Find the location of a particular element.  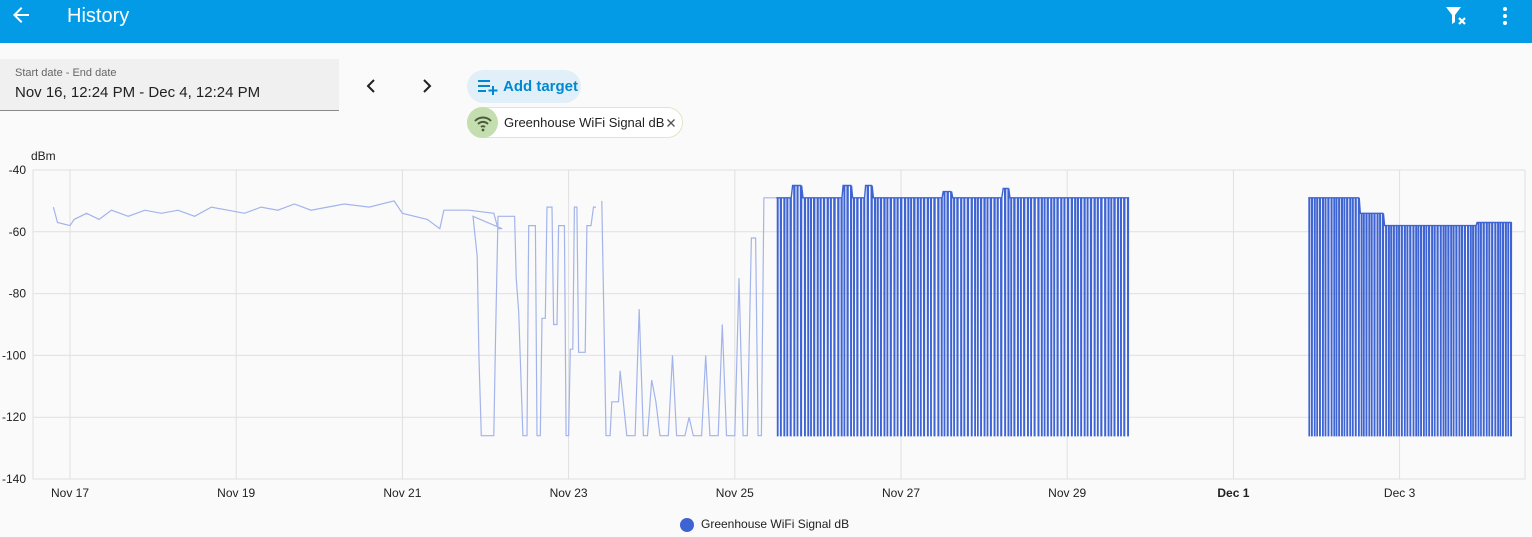

y-tick-label: -80 is located at coordinates (18, 294).